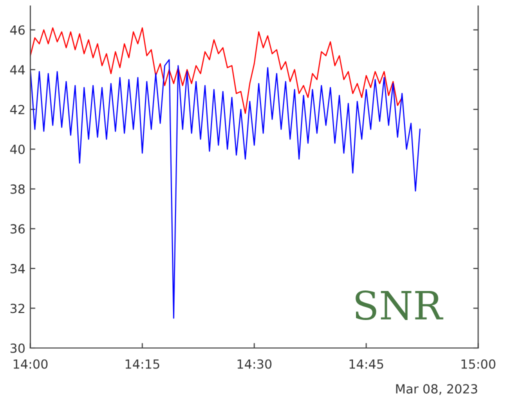  I want to click on x-tick-label: 14:15, so click(143, 364).